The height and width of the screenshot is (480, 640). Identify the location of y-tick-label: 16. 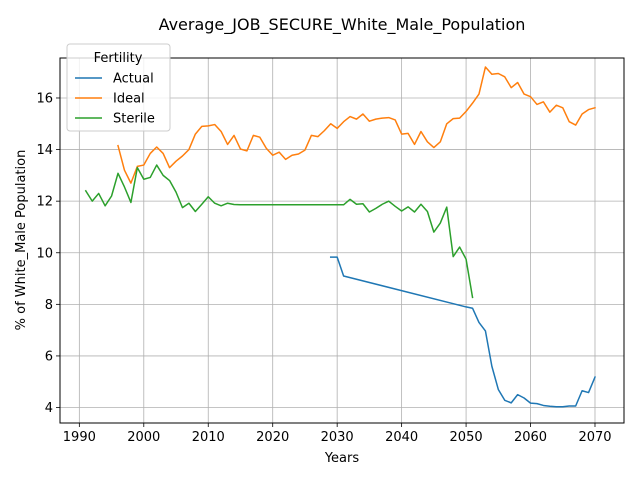
(44, 98).